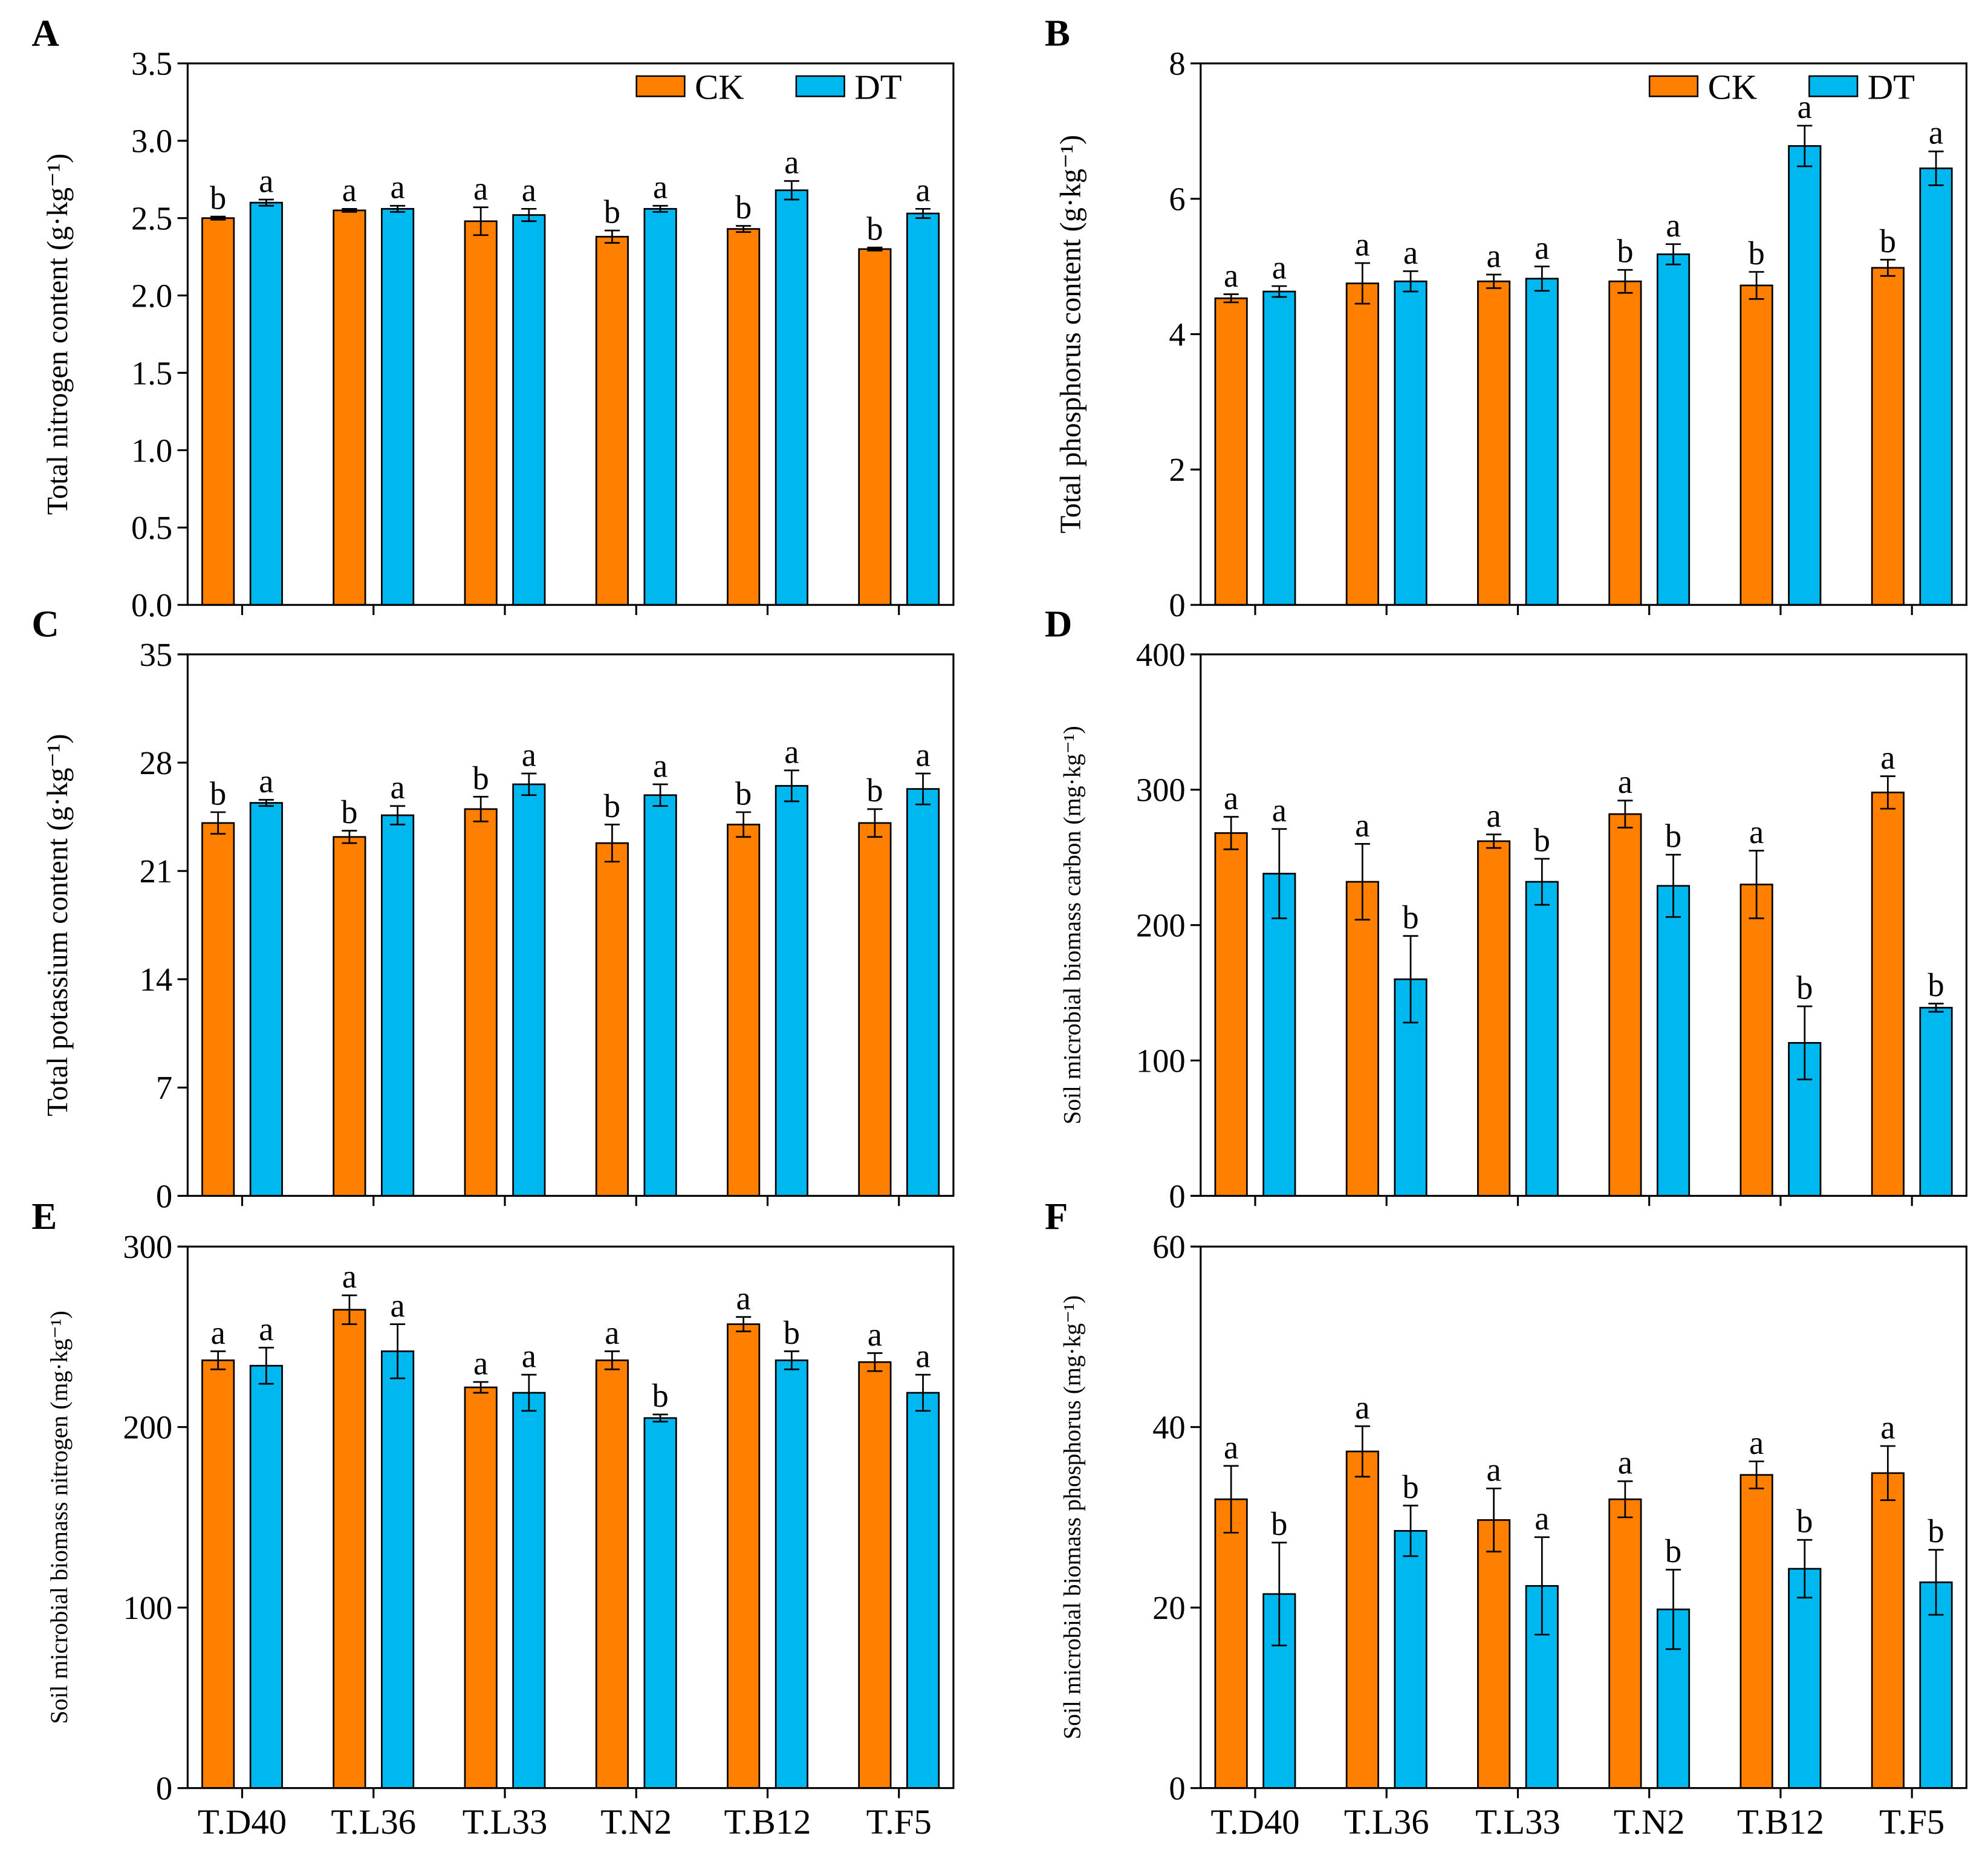  What do you see at coordinates (1169, 1427) in the screenshot?
I see `y-tick-label: 40` at bounding box center [1169, 1427].